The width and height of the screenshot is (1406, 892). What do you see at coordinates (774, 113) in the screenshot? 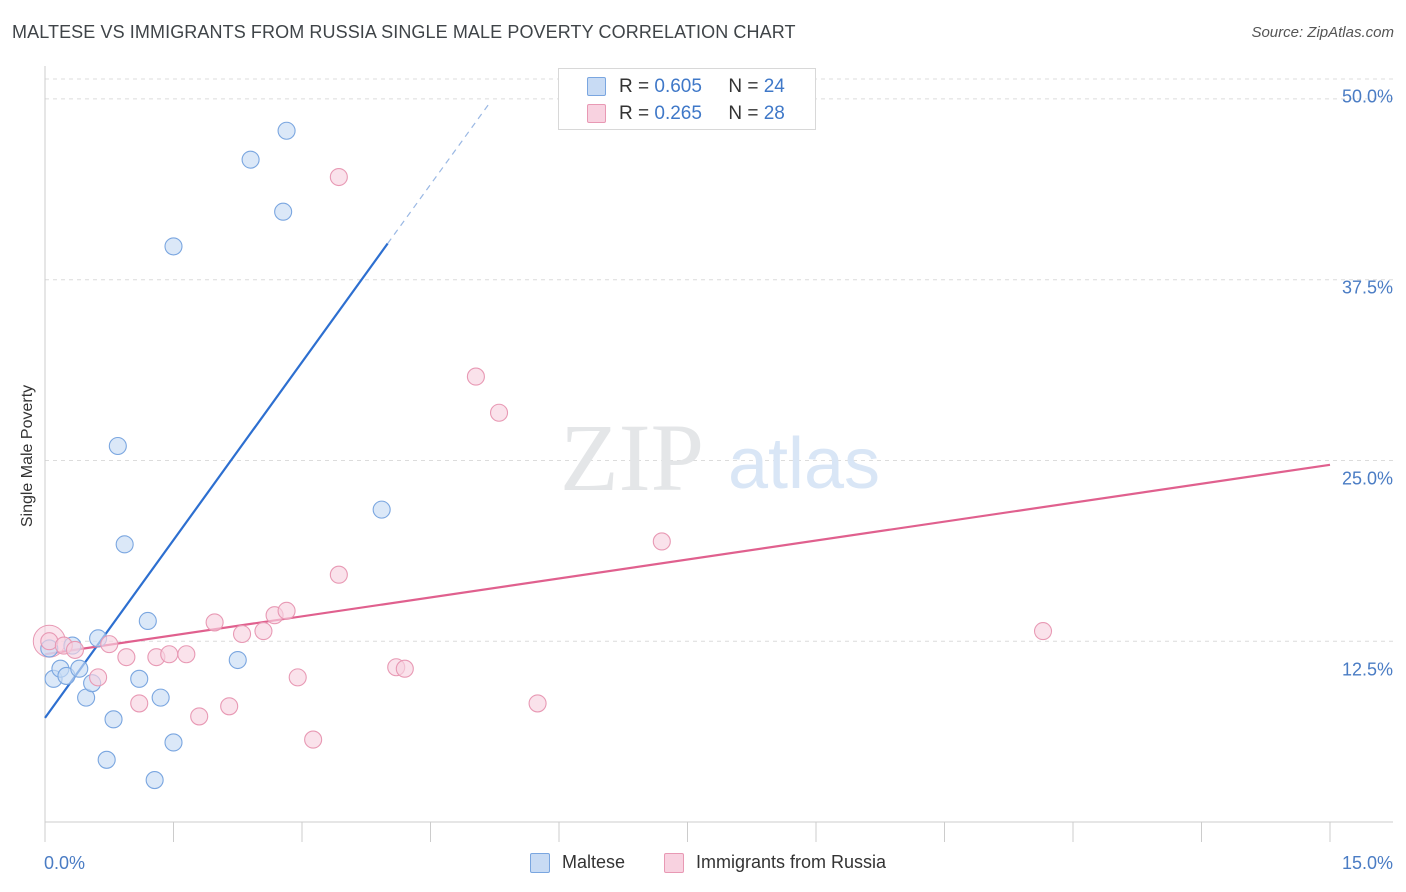
I see `russia-n-value: 28` at bounding box center [774, 113].